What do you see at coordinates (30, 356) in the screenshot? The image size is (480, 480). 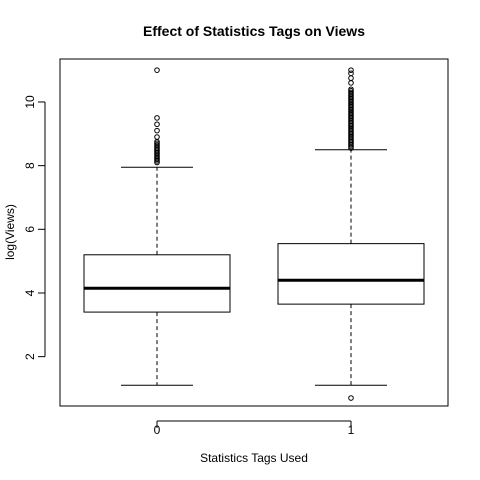 I see `y-tick-label: 2` at bounding box center [30, 356].